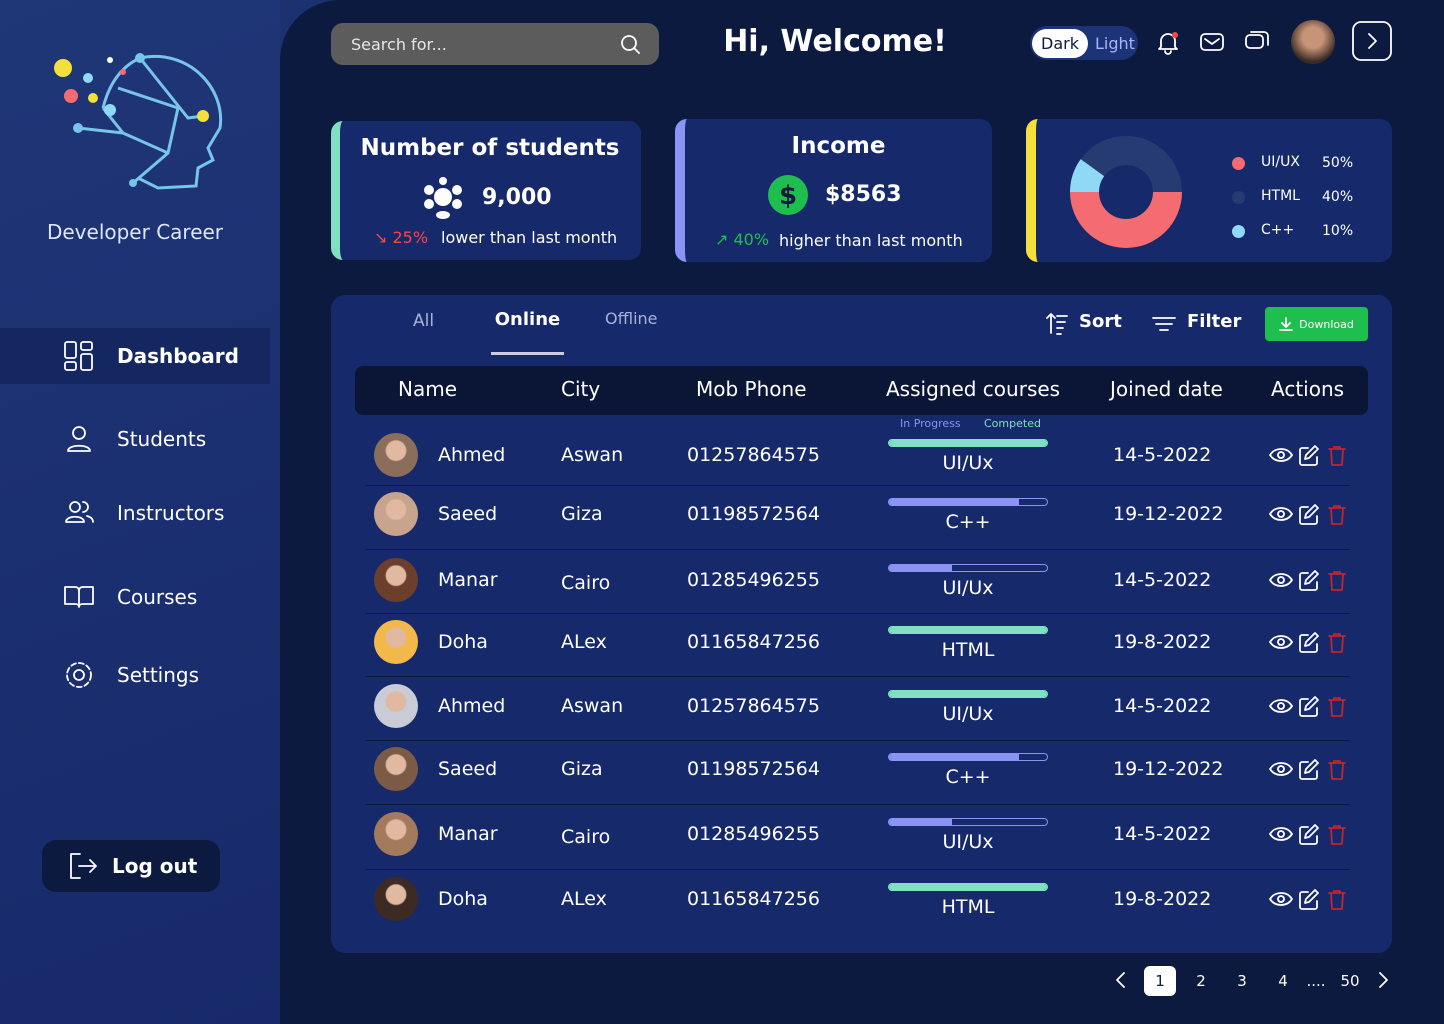 Image resolution: width=1444 pixels, height=1024 pixels. What do you see at coordinates (468, 834) in the screenshot?
I see `student-name: Manar` at bounding box center [468, 834].